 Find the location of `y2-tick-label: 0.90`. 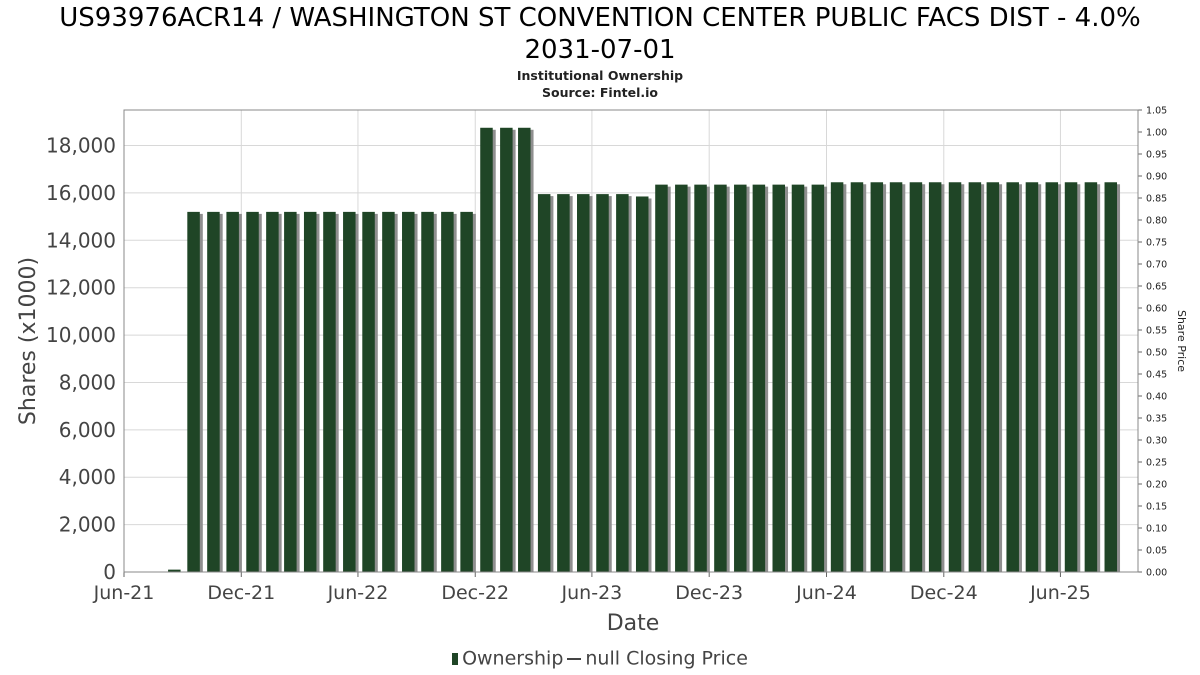

y2-tick-label: 0.90 is located at coordinates (1156, 177).